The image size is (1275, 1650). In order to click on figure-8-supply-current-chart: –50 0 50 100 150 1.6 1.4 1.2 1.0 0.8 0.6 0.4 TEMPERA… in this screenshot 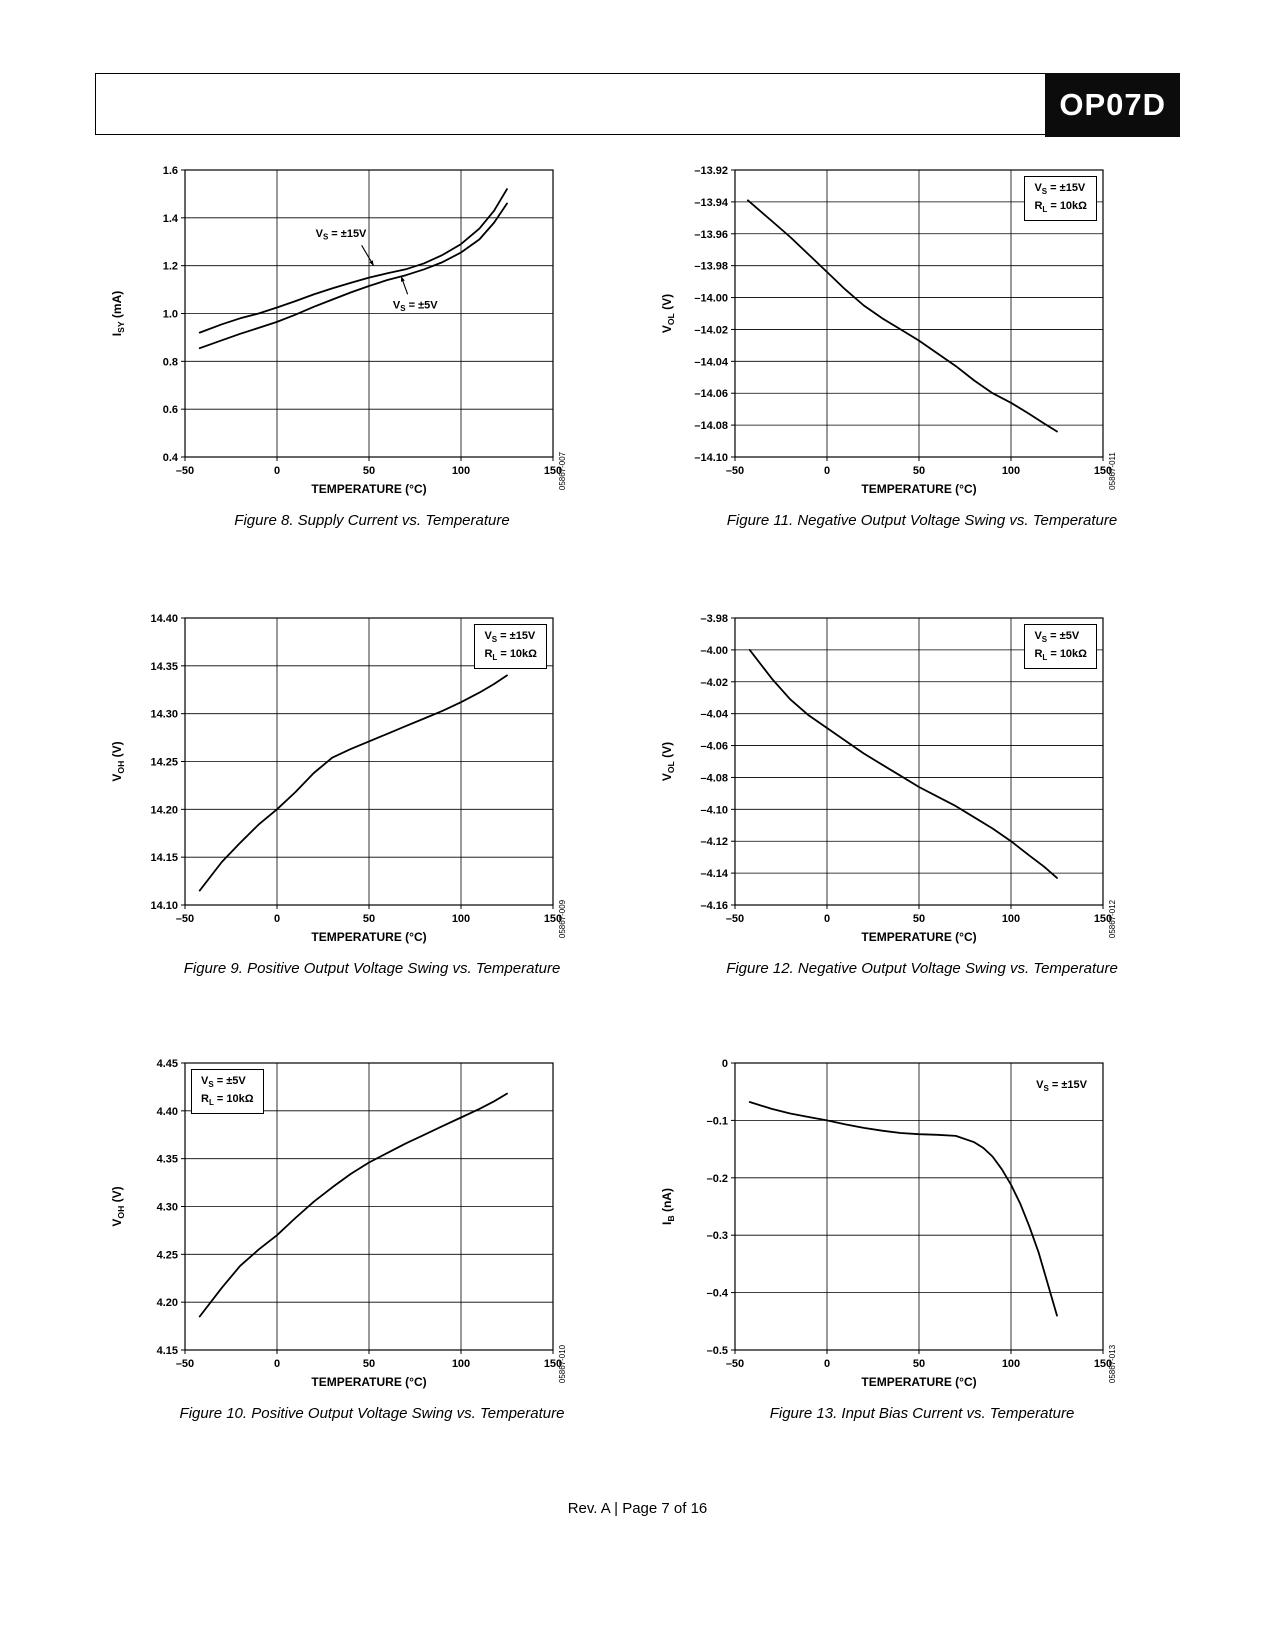, I will do `click(342, 352)`.